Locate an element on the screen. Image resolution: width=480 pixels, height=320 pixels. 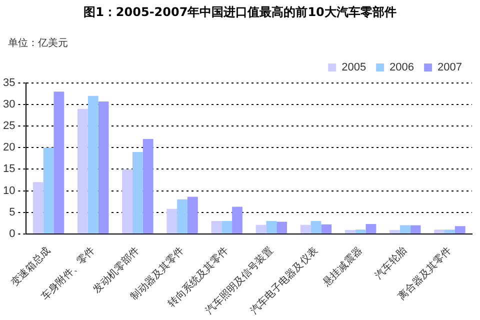
legend-label: 2005 is located at coordinates (354, 68).